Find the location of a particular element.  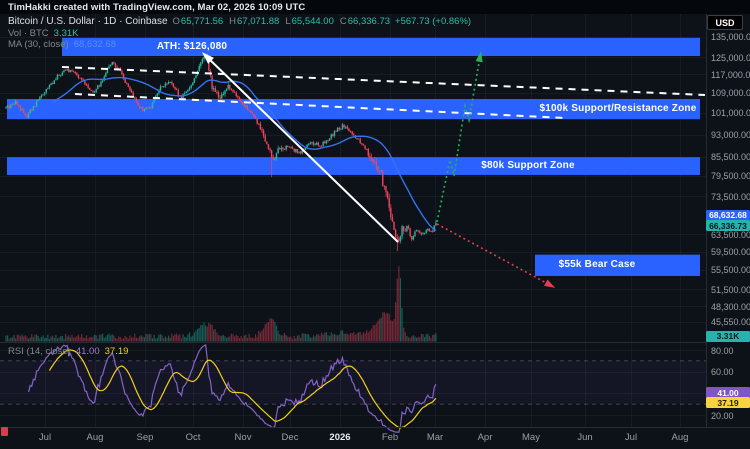

time-axis-label-2026: 2026 is located at coordinates (340, 437).